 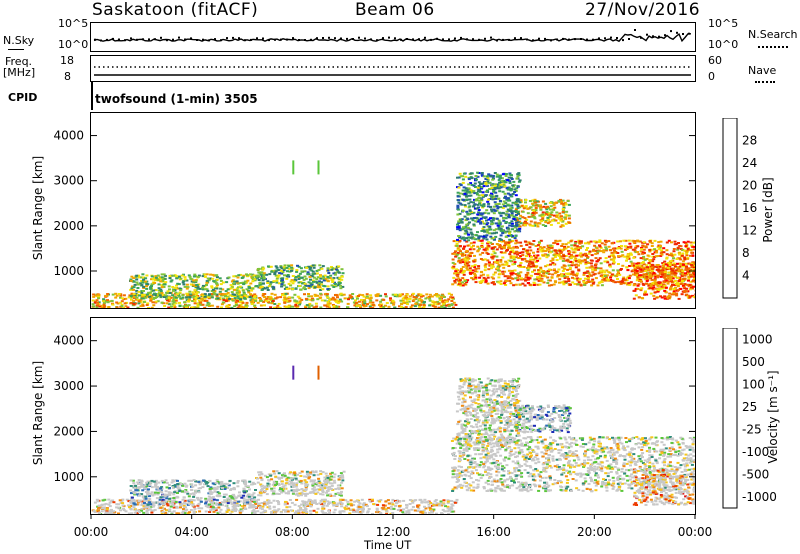 What do you see at coordinates (73, 23) in the screenshot?
I see `nsky-tick-top: 10^5` at bounding box center [73, 23].